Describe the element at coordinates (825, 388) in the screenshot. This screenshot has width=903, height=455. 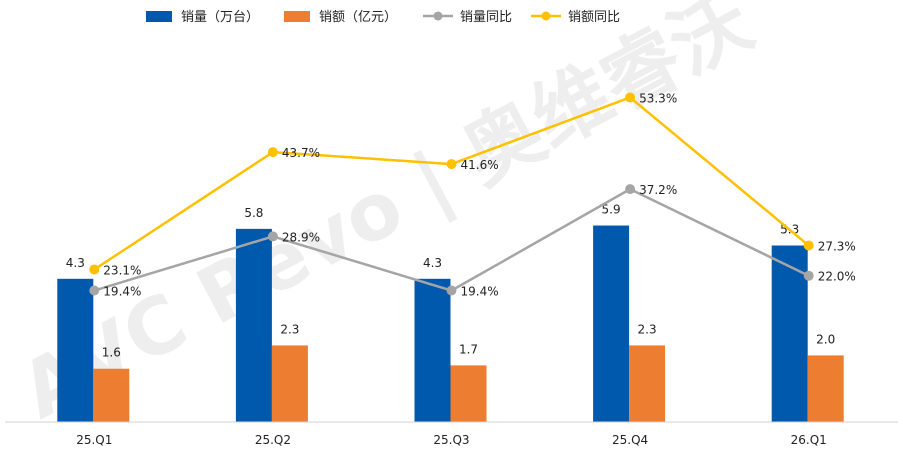
I see `bar-sales-26.Q1` at that location.